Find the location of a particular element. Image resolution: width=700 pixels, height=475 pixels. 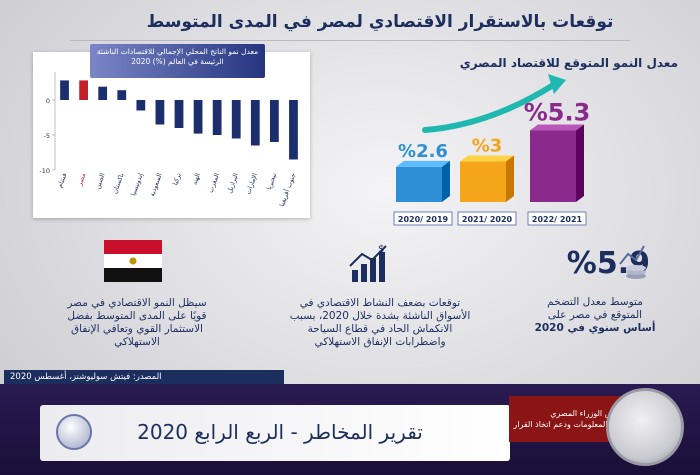

trend-arrow-icon is located at coordinates (494, 103).